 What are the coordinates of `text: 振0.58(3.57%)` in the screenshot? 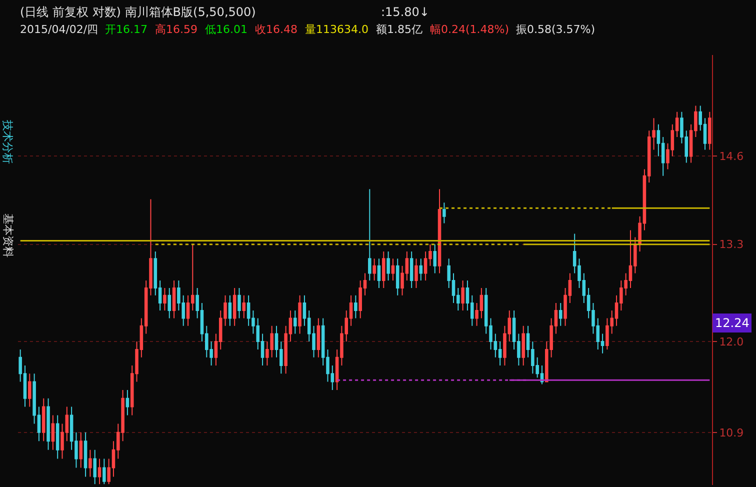 It's located at (556, 29).